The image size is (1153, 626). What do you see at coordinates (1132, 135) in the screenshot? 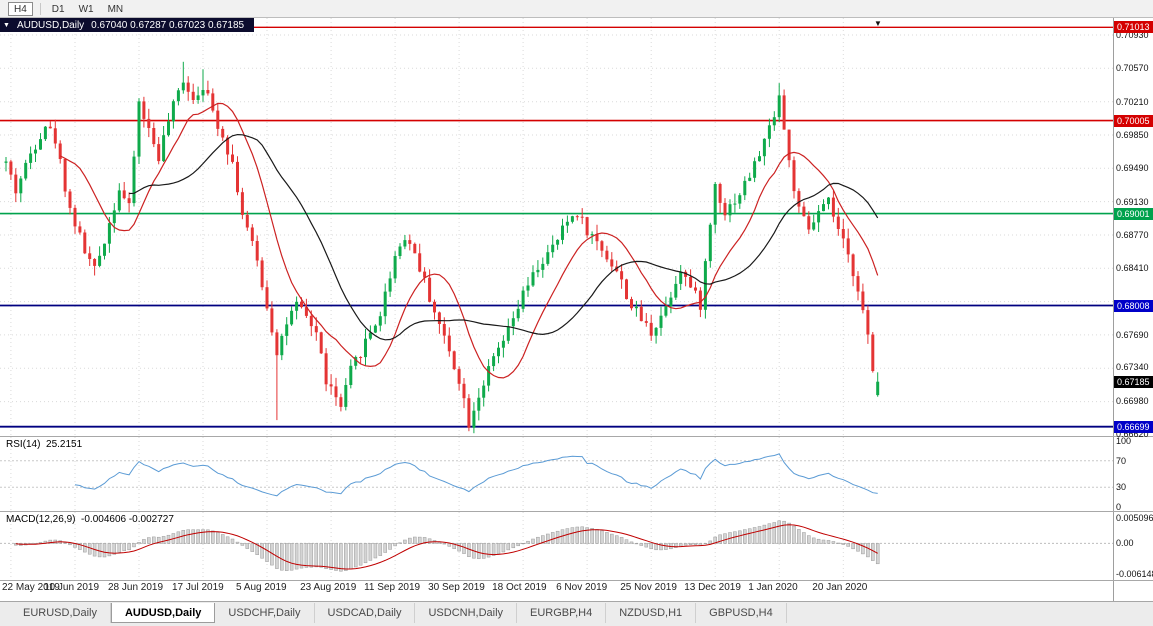
I see `price-axis-label: 0.69850` at bounding box center [1132, 135].